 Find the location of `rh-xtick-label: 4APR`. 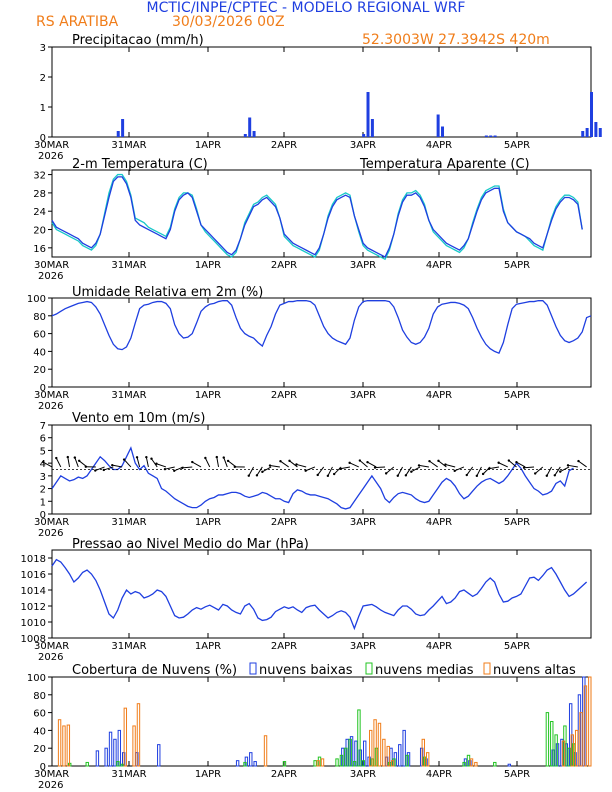

rh-xtick-label: 4APR is located at coordinates (439, 395).